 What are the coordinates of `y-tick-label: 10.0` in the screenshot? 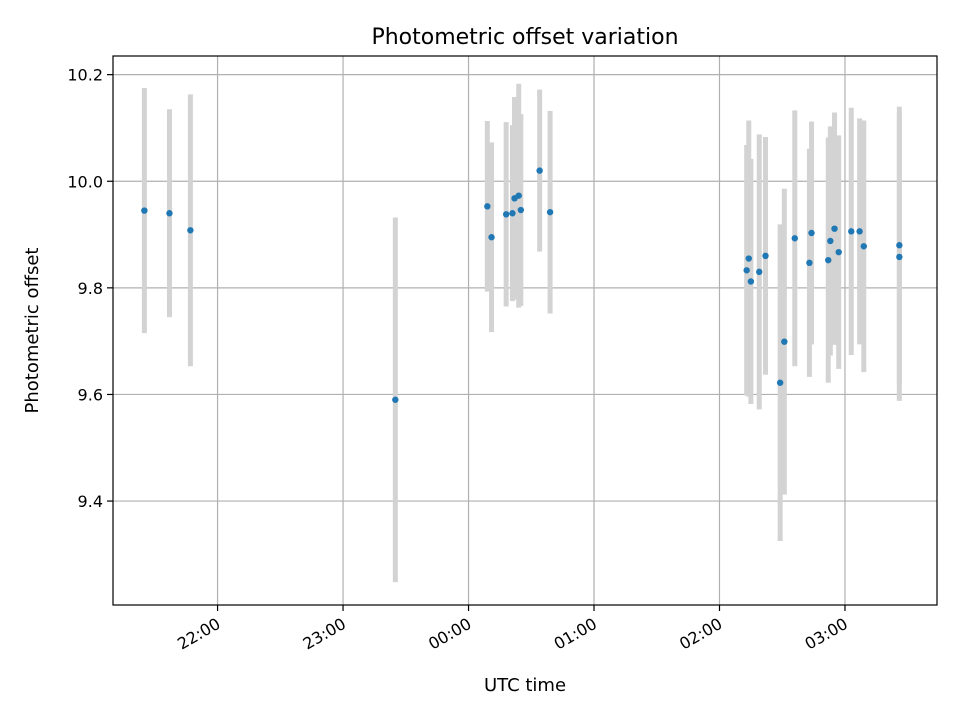 It's located at (85, 181).